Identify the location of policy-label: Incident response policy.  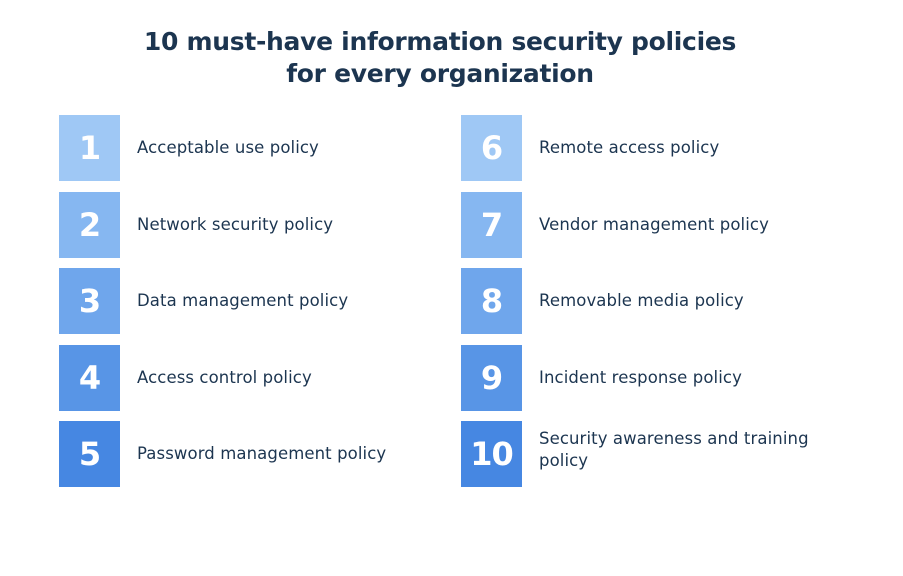
(640, 377).